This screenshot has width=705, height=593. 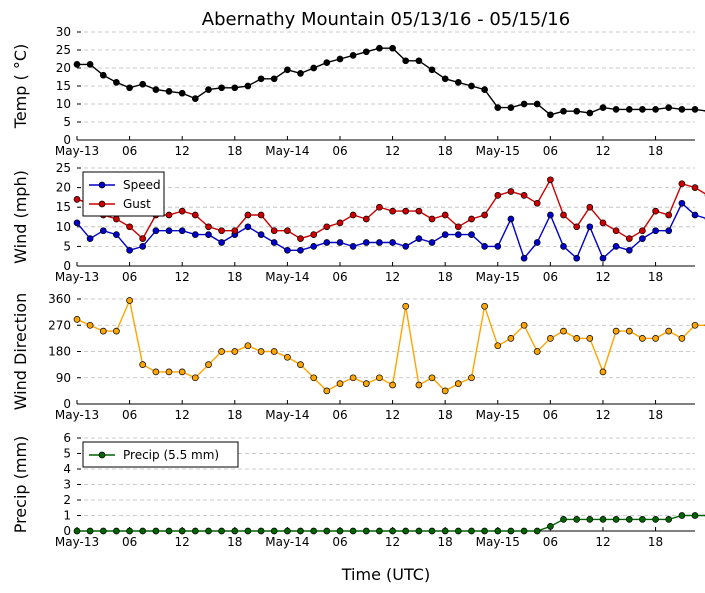 What do you see at coordinates (142, 185) in the screenshot?
I see `legend-label: Speed` at bounding box center [142, 185].